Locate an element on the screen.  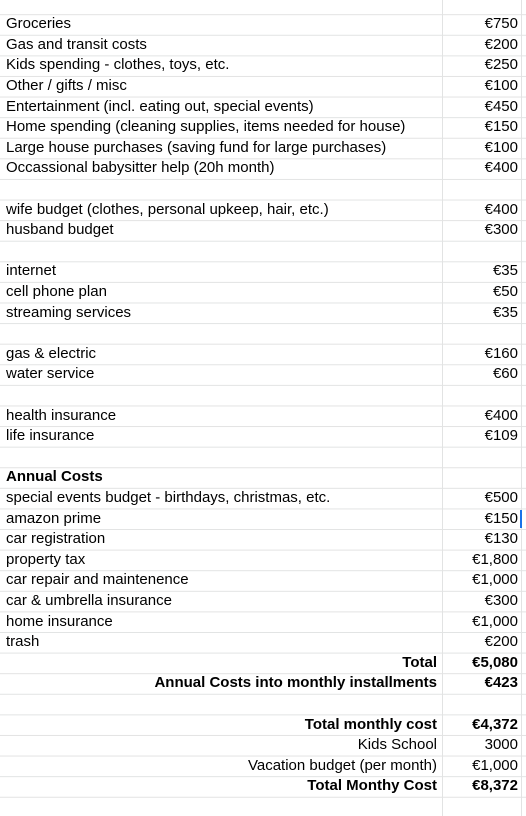
budget-row: internet €35 is located at coordinates (260, 271).